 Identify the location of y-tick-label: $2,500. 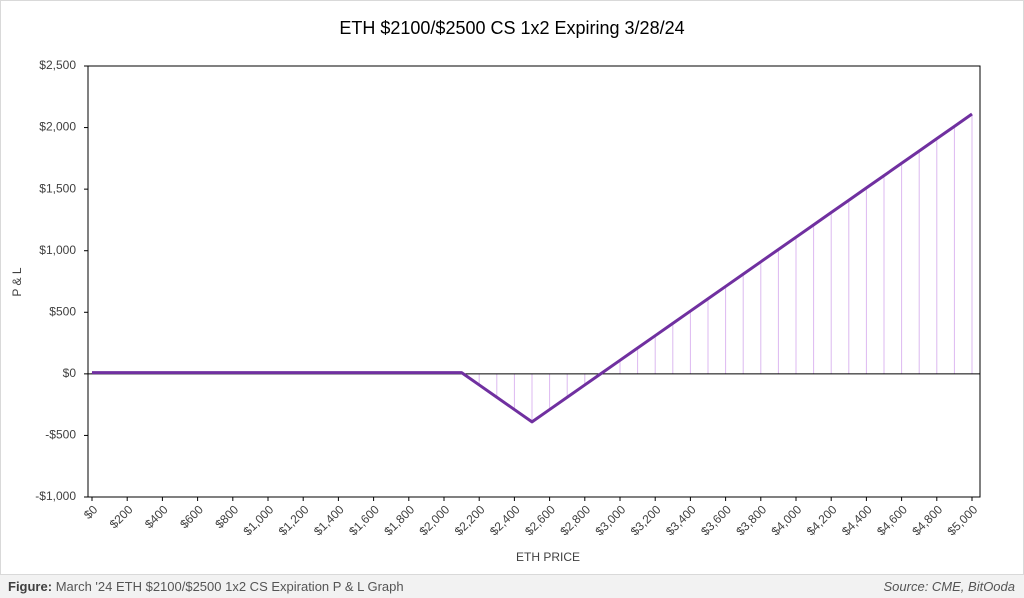
(57, 65).